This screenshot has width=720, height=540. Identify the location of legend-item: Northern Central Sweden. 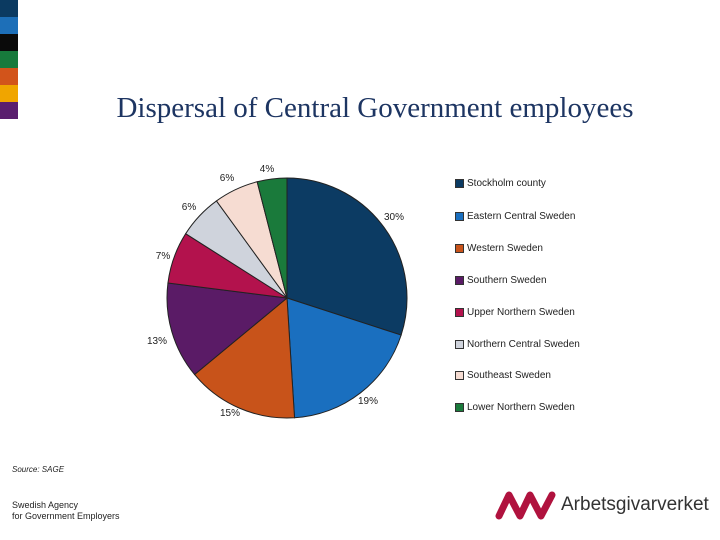
(517, 344).